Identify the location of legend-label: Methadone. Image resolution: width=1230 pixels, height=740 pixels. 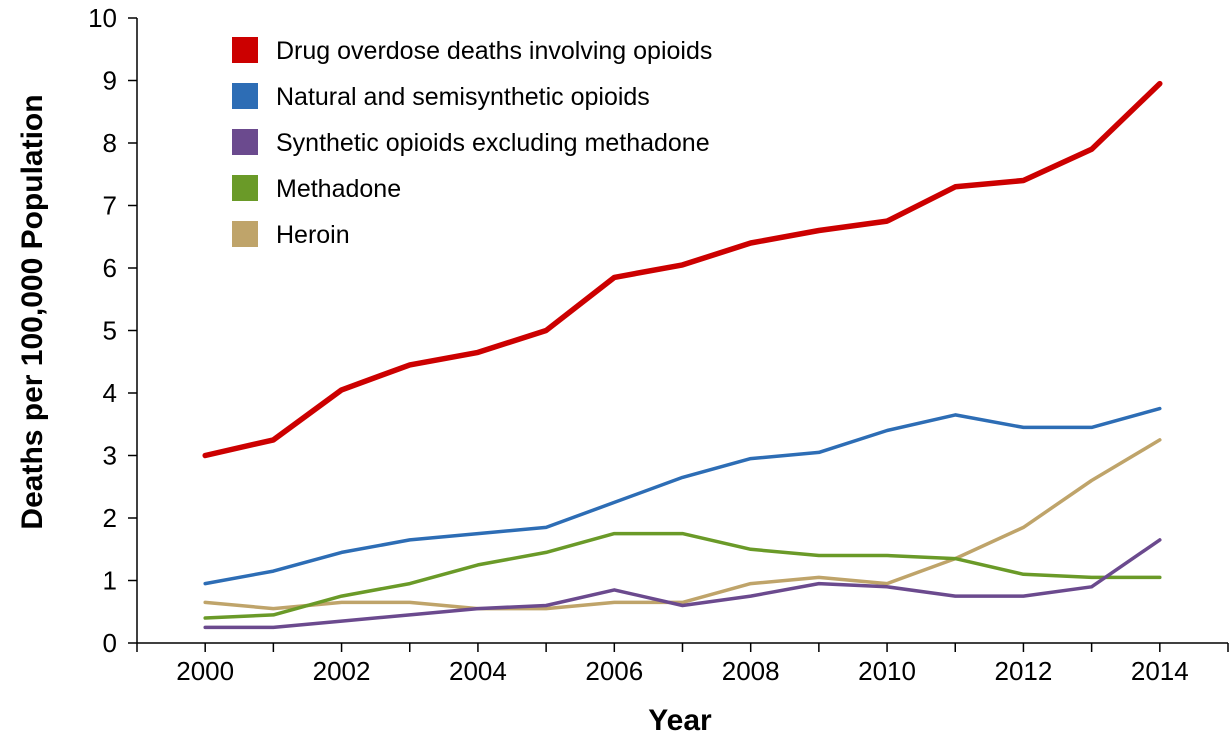
(338, 189).